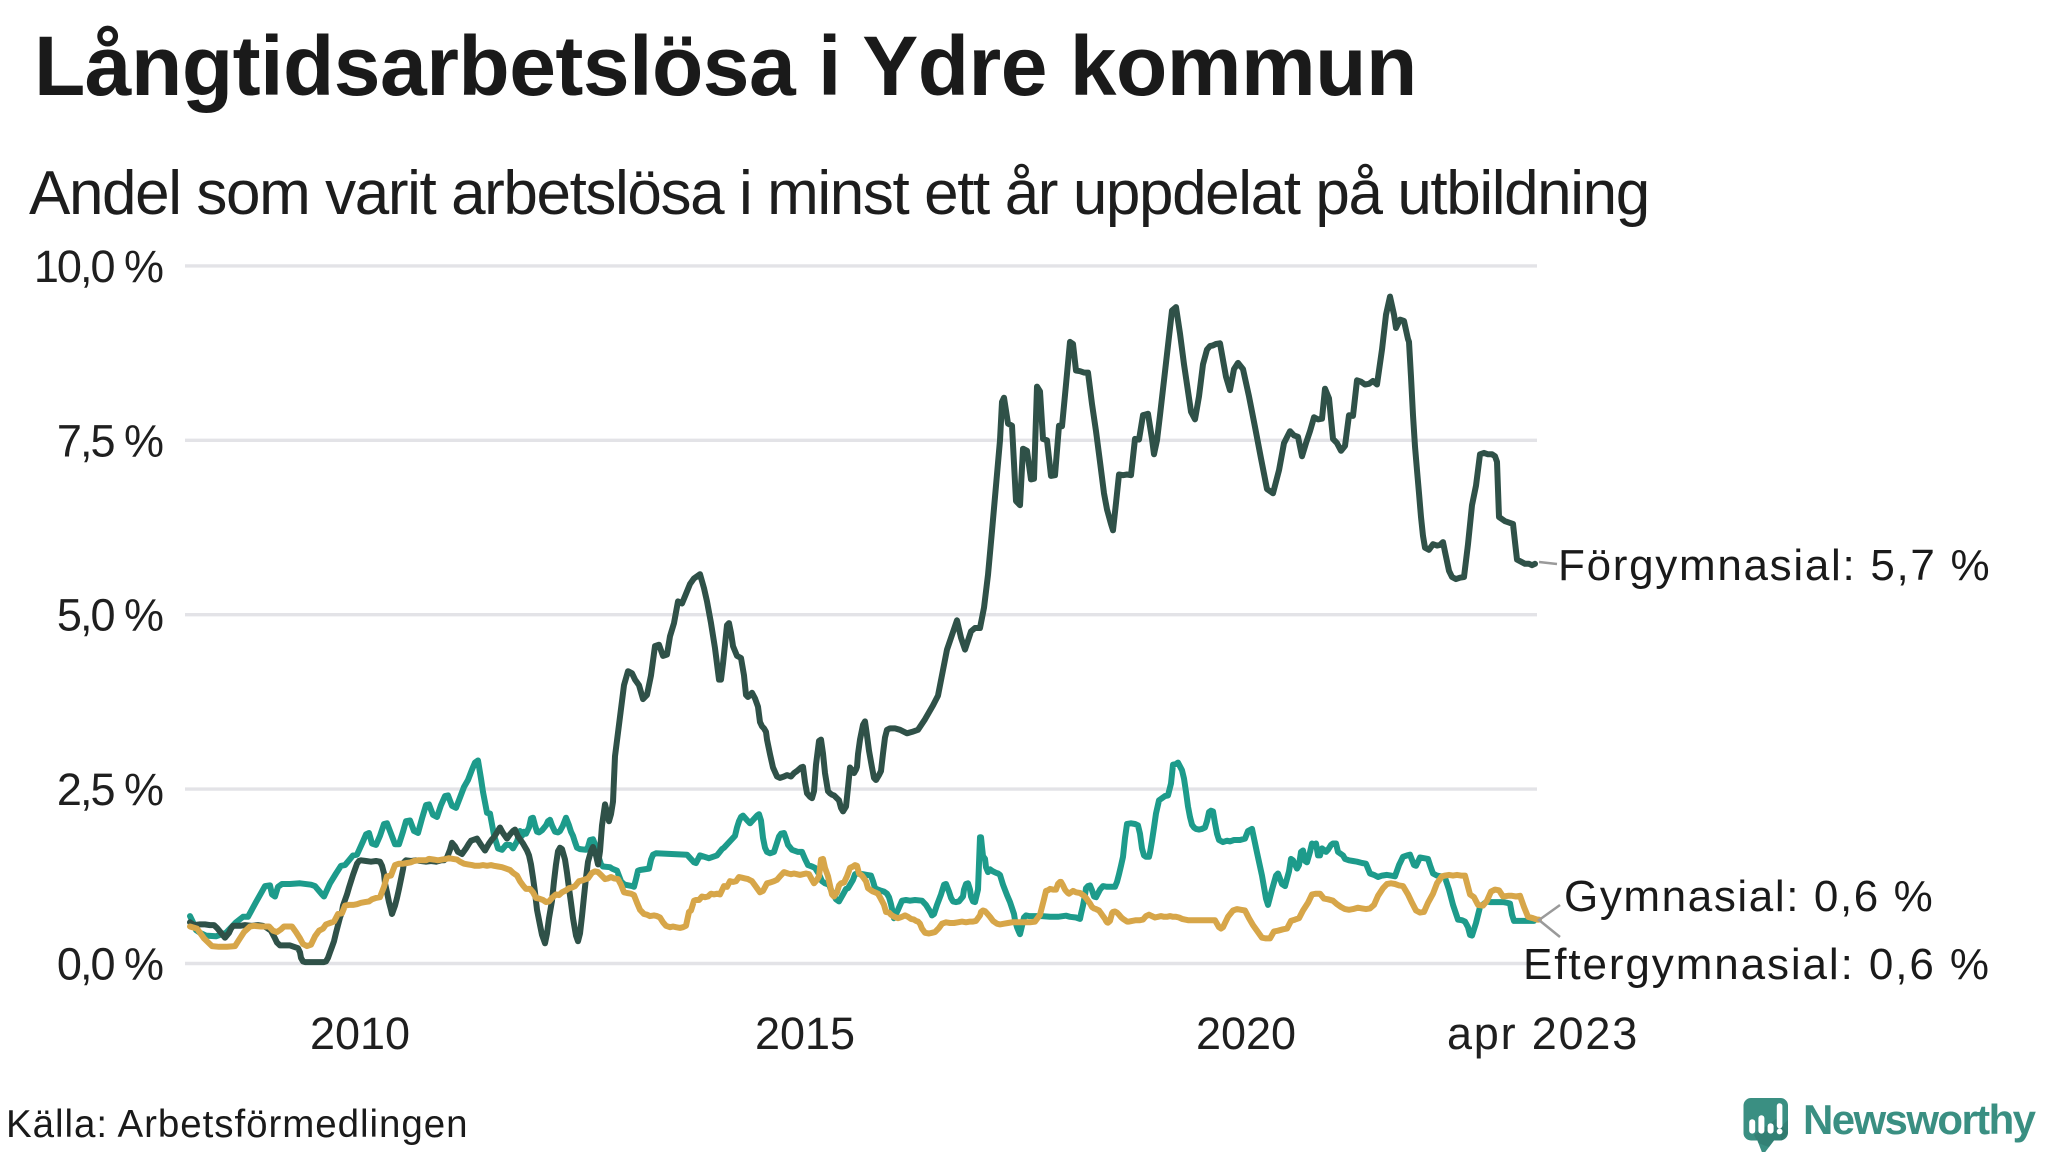 The image size is (2048, 1152). What do you see at coordinates (1246, 1033) in the screenshot?
I see `svg-text: 2020` at bounding box center [1246, 1033].